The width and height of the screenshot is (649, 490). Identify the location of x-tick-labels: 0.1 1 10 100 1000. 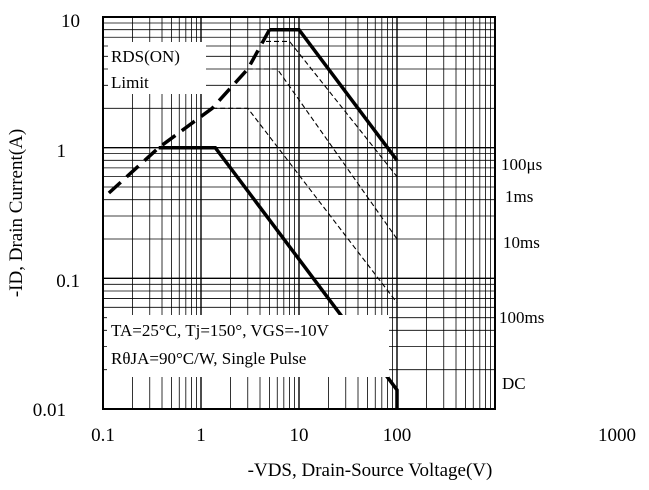
(363, 435).